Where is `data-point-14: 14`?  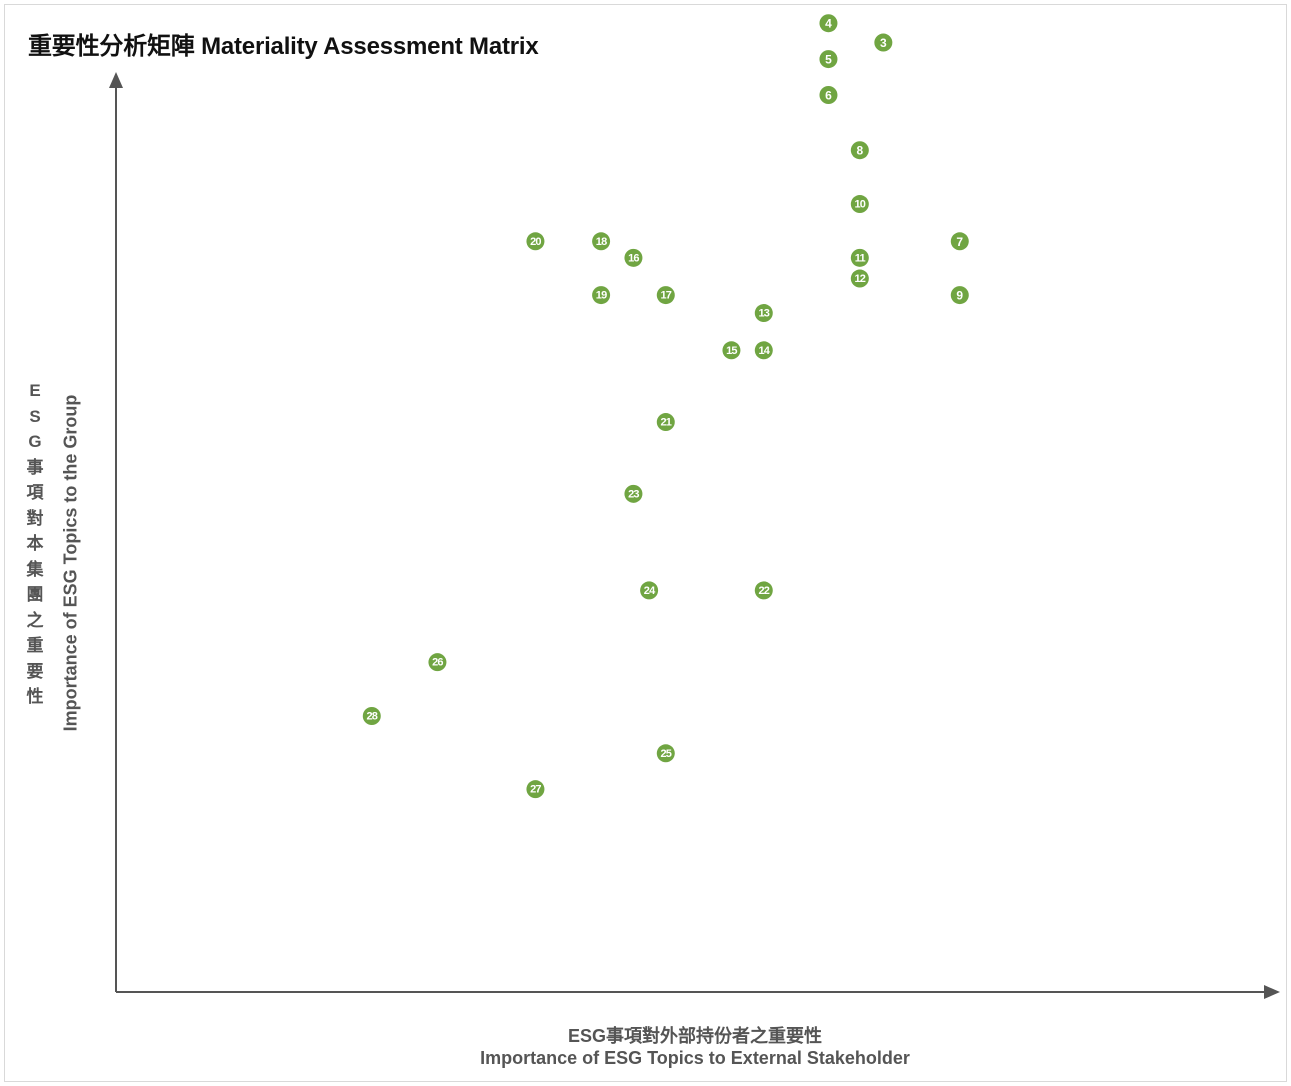 data-point-14: 14 is located at coordinates (763, 350).